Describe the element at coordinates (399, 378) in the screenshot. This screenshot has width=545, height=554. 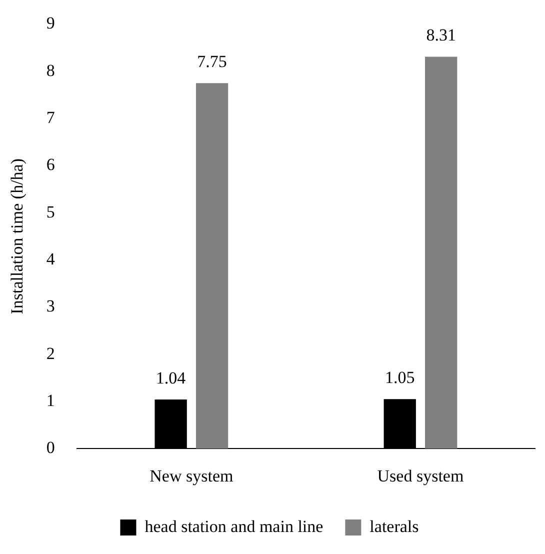
I see `data-label: 1.05` at that location.